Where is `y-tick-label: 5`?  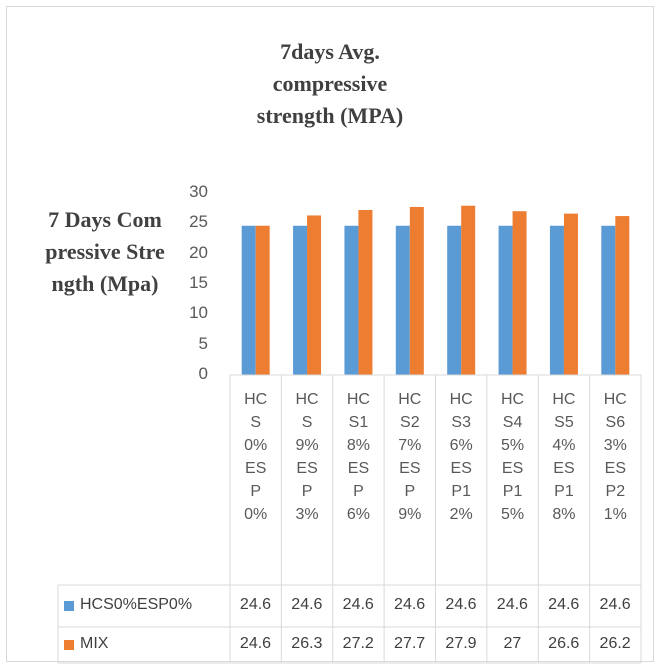 y-tick-label: 5 is located at coordinates (203, 343).